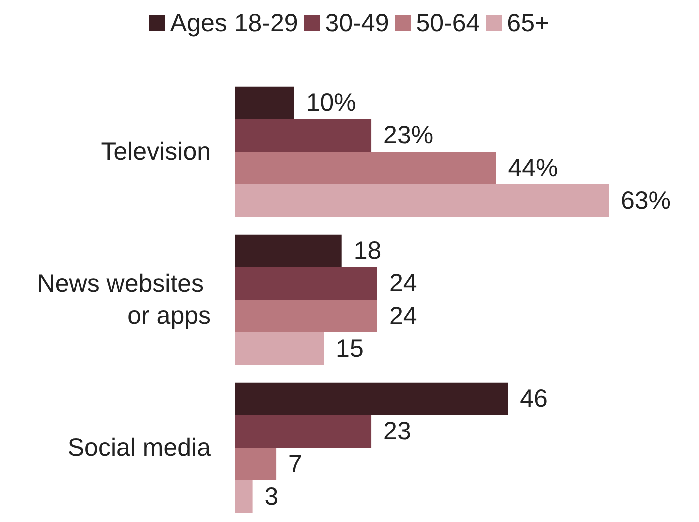 This screenshot has width=699, height=522. What do you see at coordinates (368, 251) in the screenshot?
I see `data-label: 18` at bounding box center [368, 251].